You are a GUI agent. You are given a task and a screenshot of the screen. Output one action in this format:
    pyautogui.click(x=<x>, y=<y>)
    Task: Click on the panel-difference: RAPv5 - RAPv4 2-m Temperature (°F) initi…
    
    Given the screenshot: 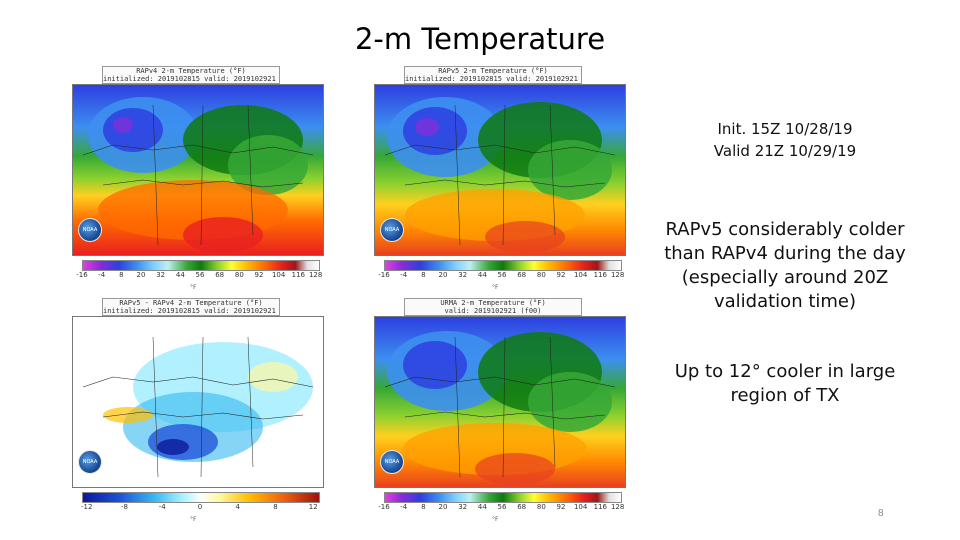 What is the action you would take?
    pyautogui.click(x=200, y=414)
    